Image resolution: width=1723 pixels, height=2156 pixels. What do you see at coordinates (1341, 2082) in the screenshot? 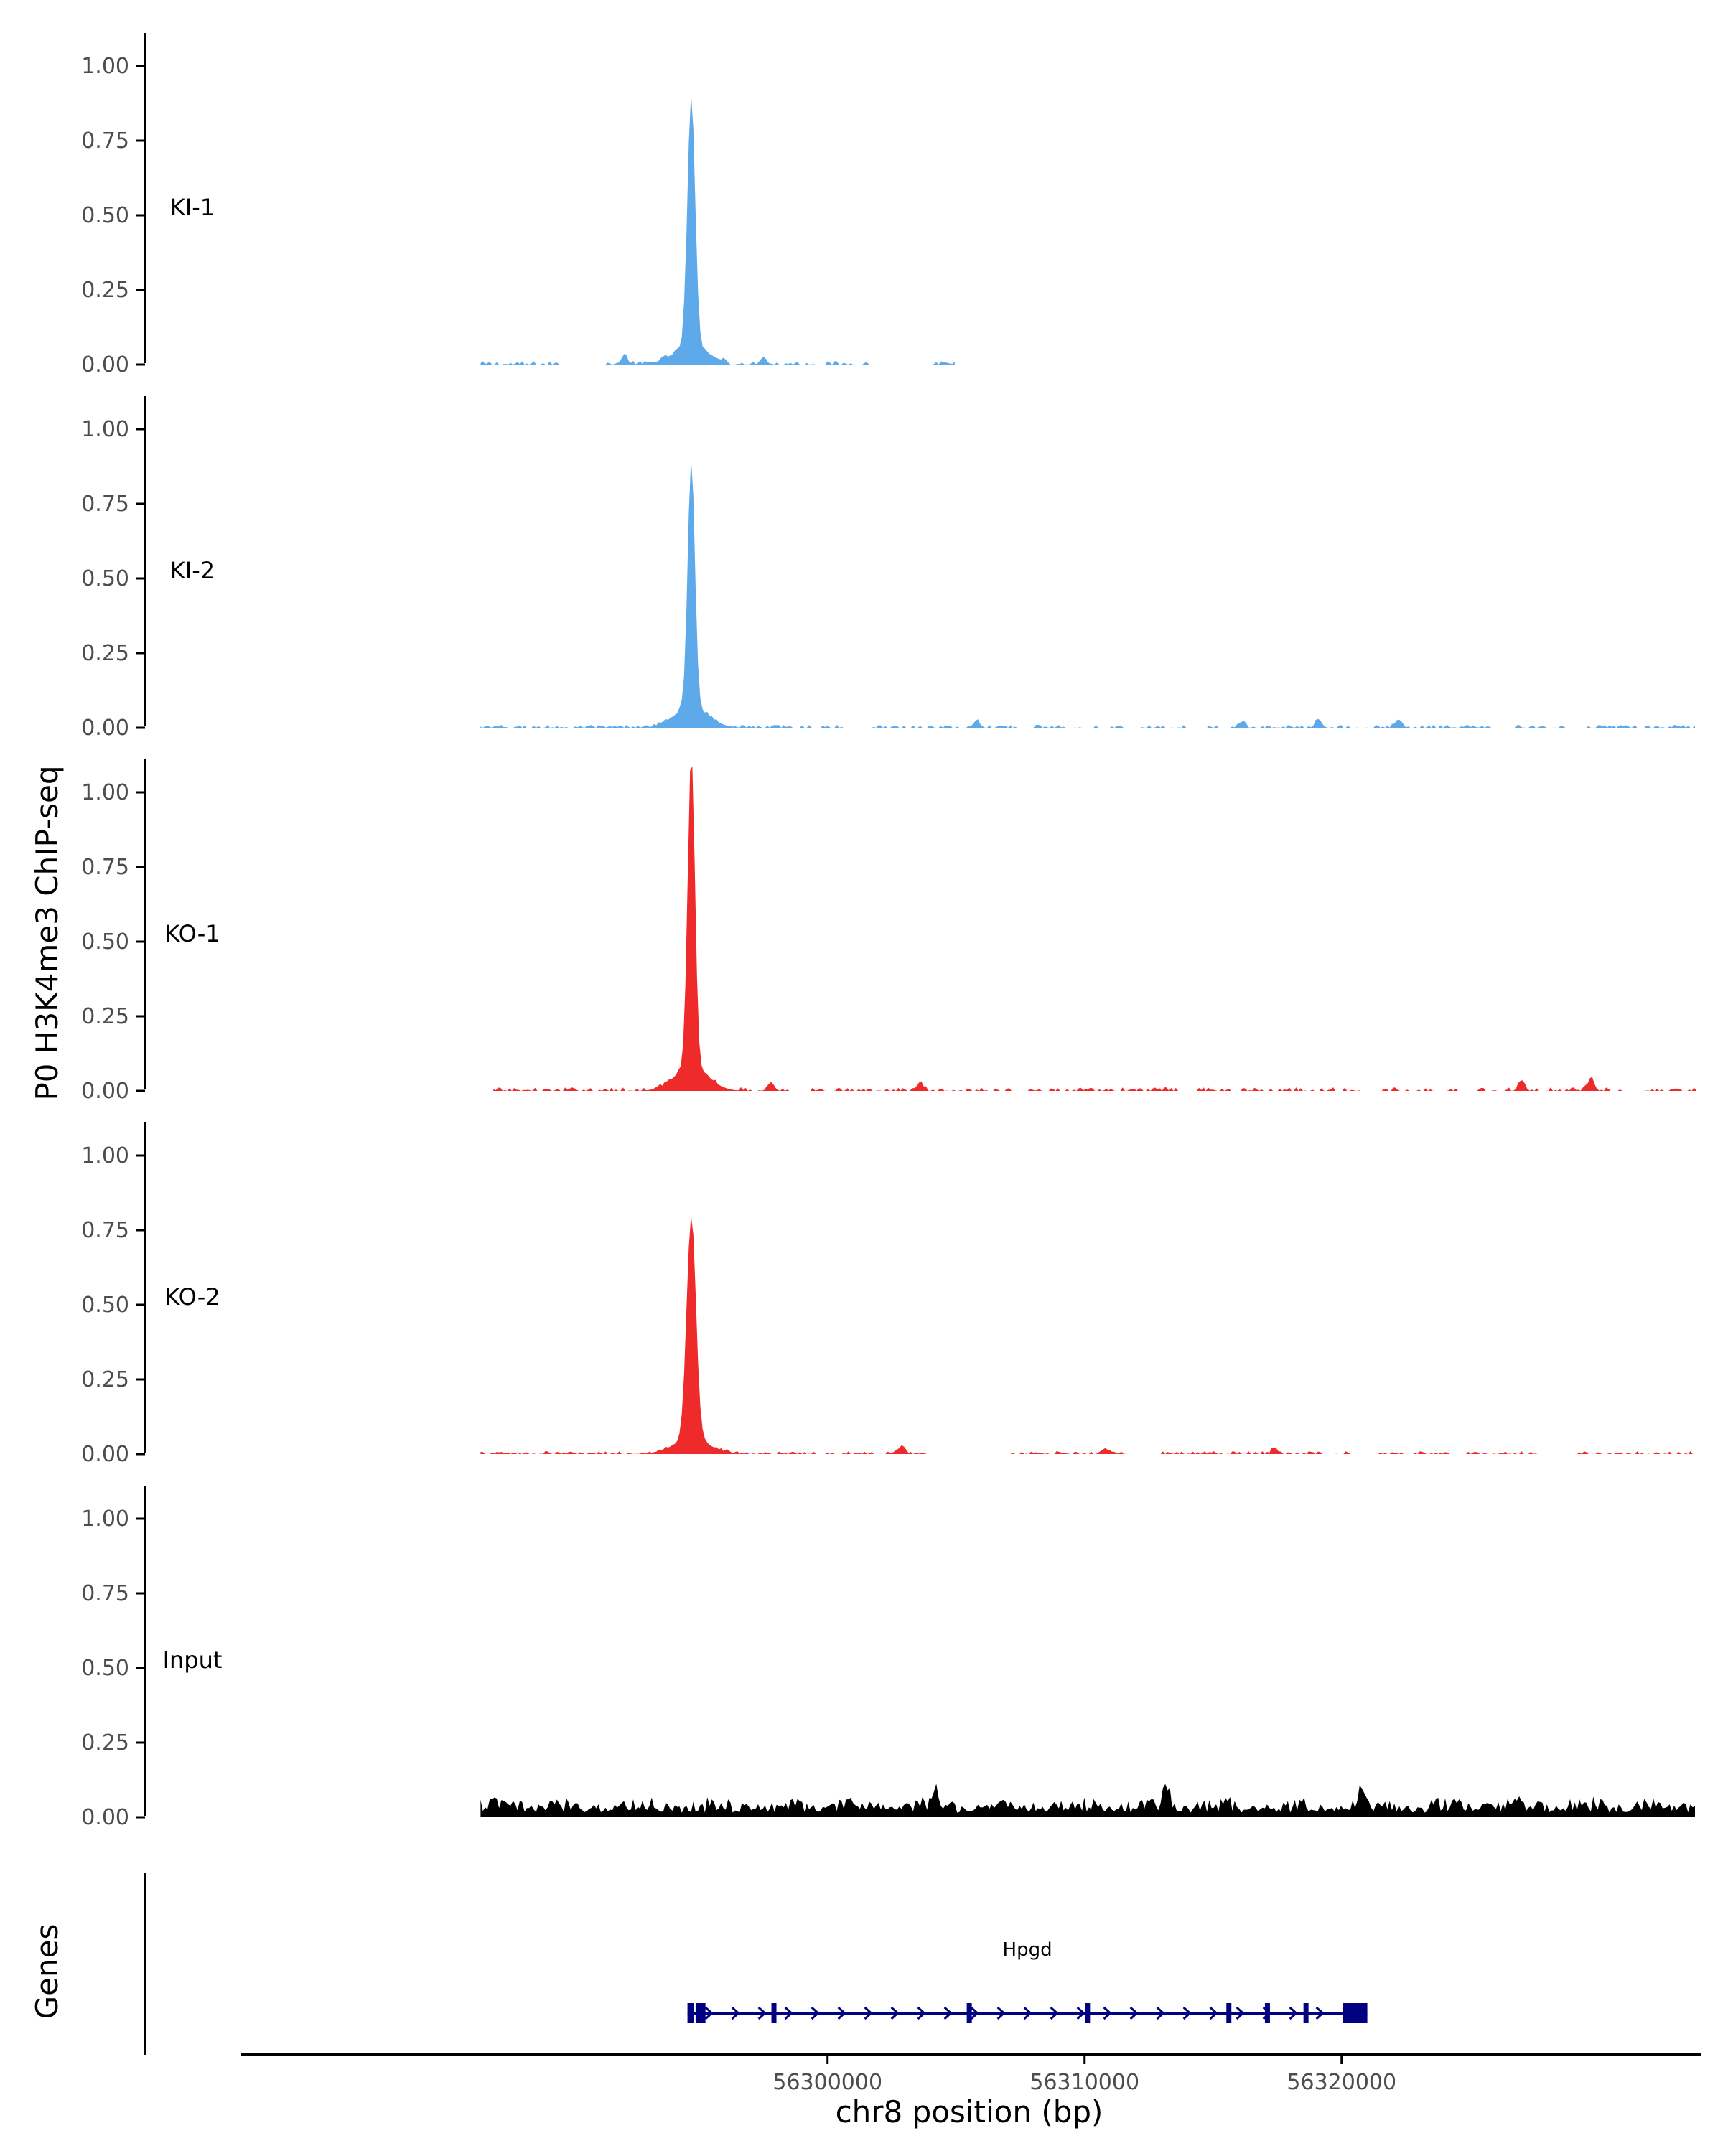
I see `x-tick-label: 56320000` at bounding box center [1341, 2082].